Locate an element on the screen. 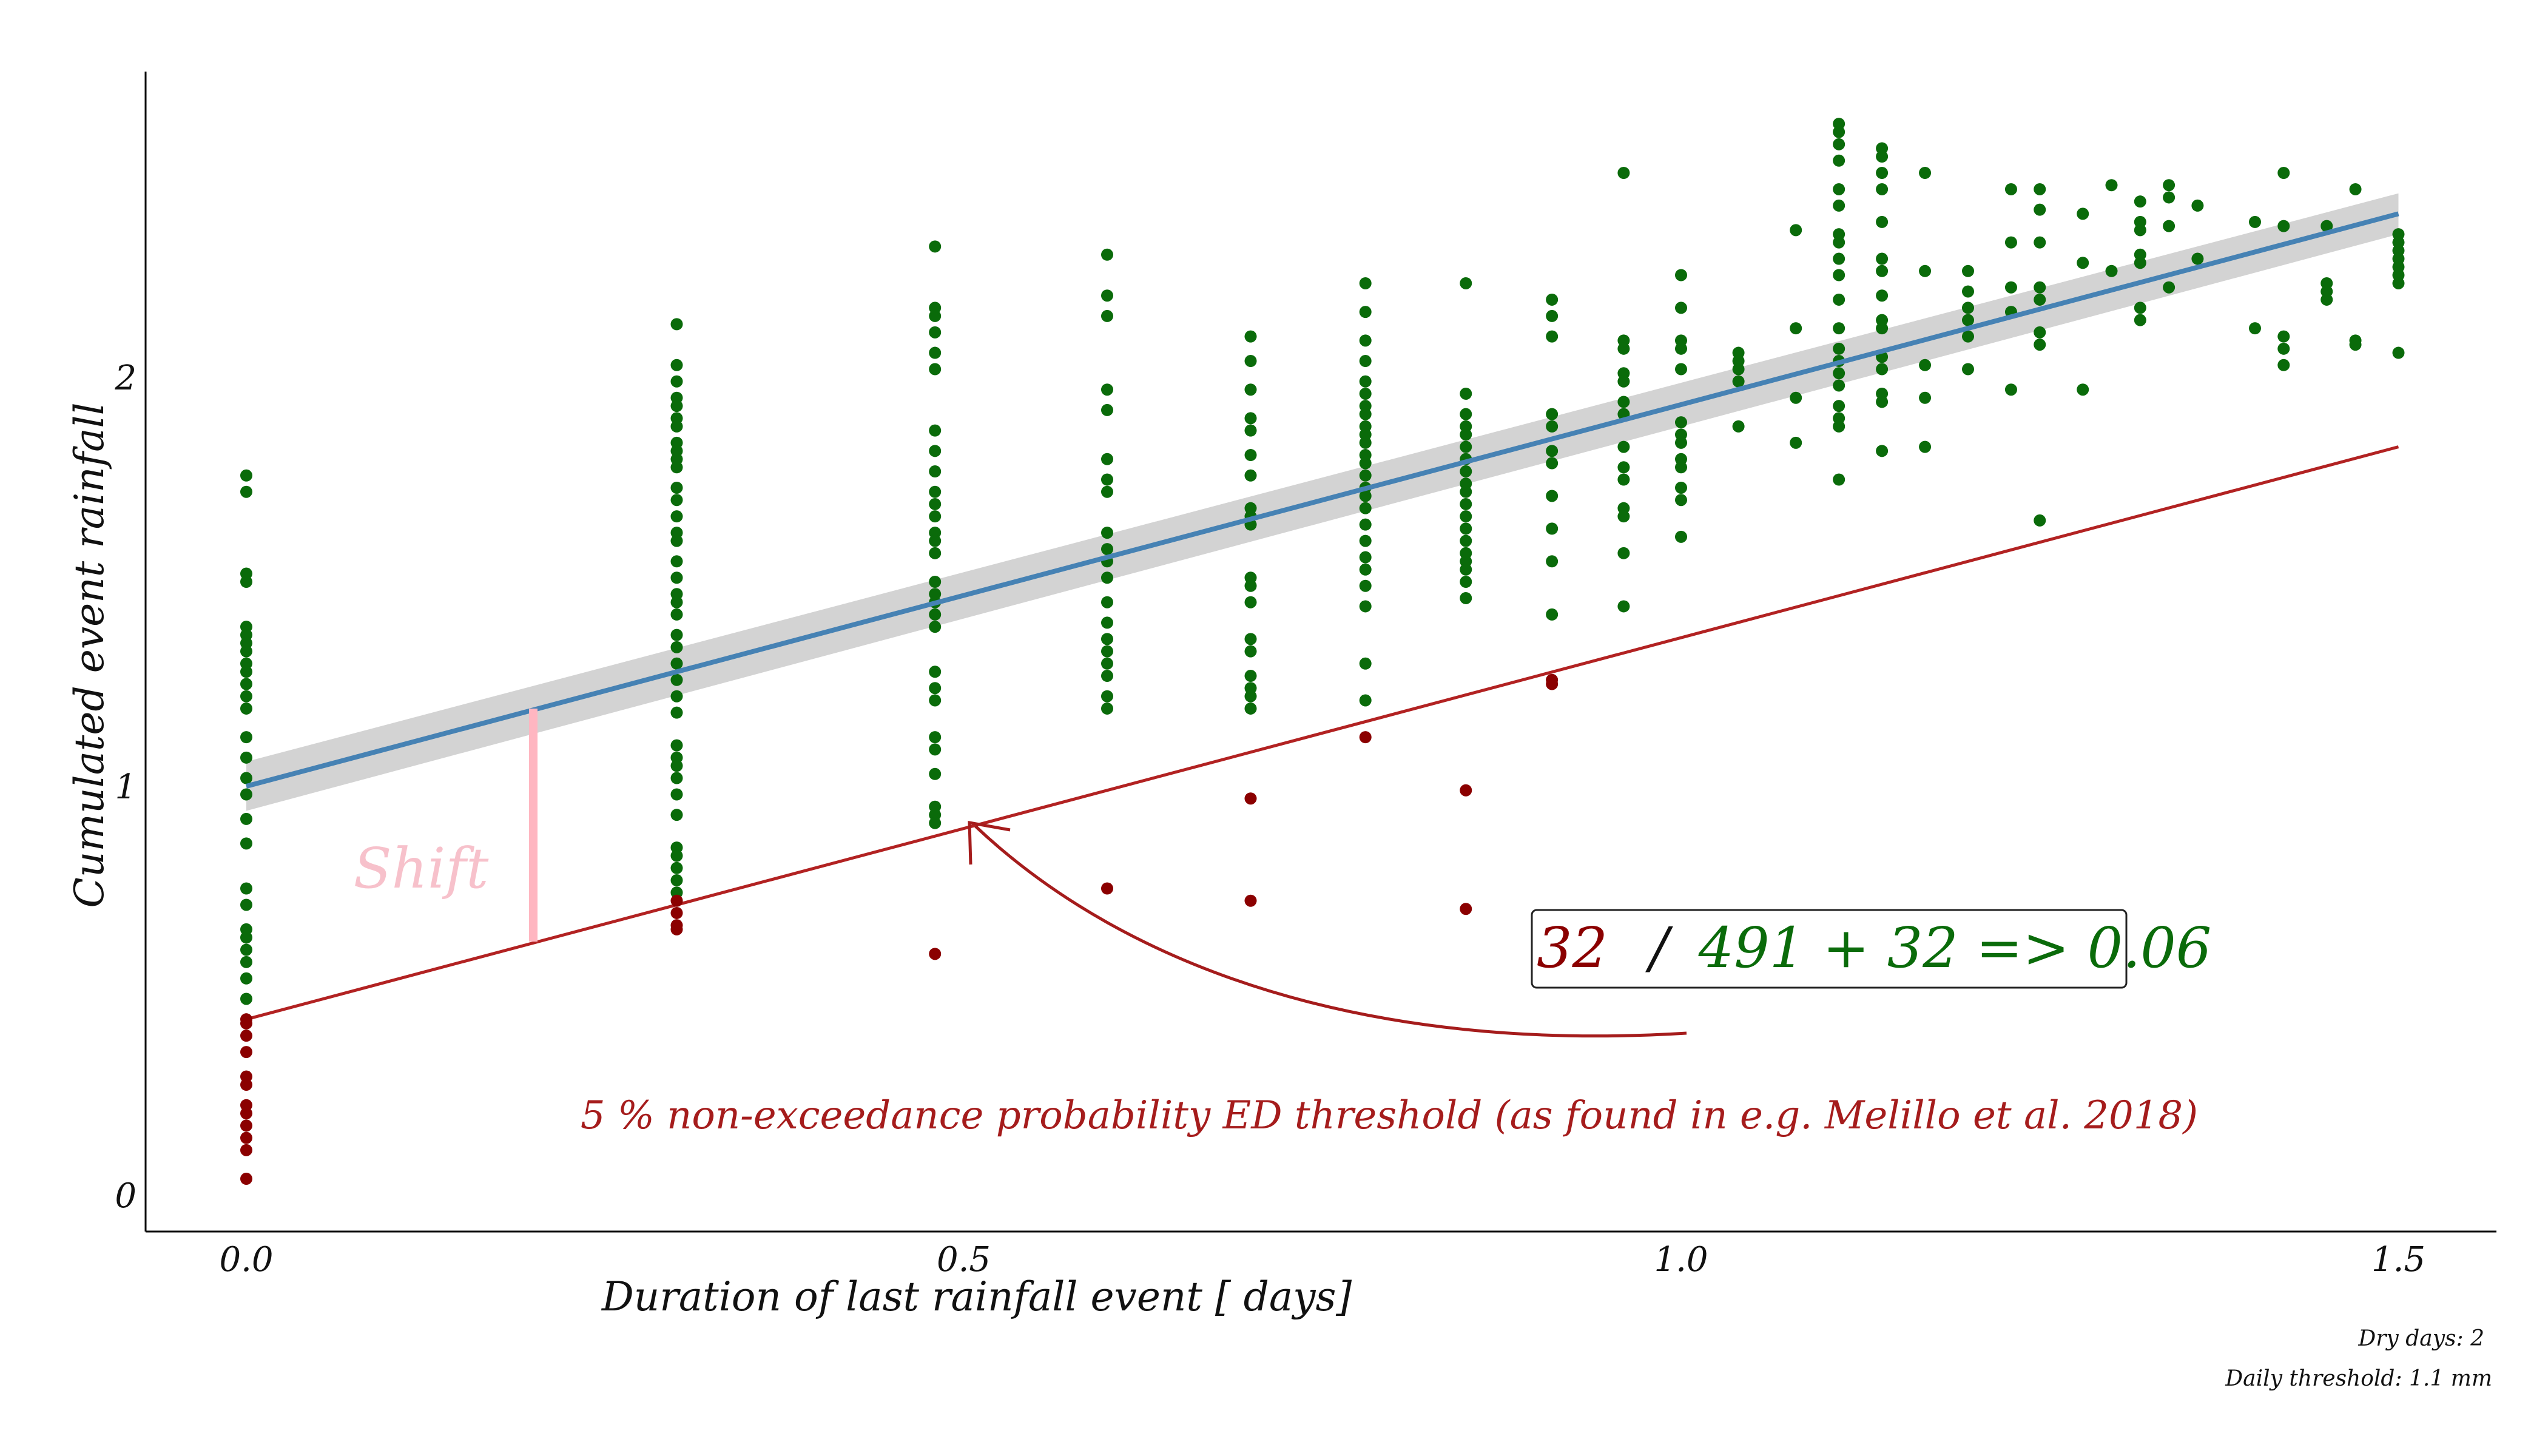 Image resolution: width=2548 pixels, height=1456 pixels. ratio-rest: 491 + 32 => 0.06 is located at coordinates (1955, 947).